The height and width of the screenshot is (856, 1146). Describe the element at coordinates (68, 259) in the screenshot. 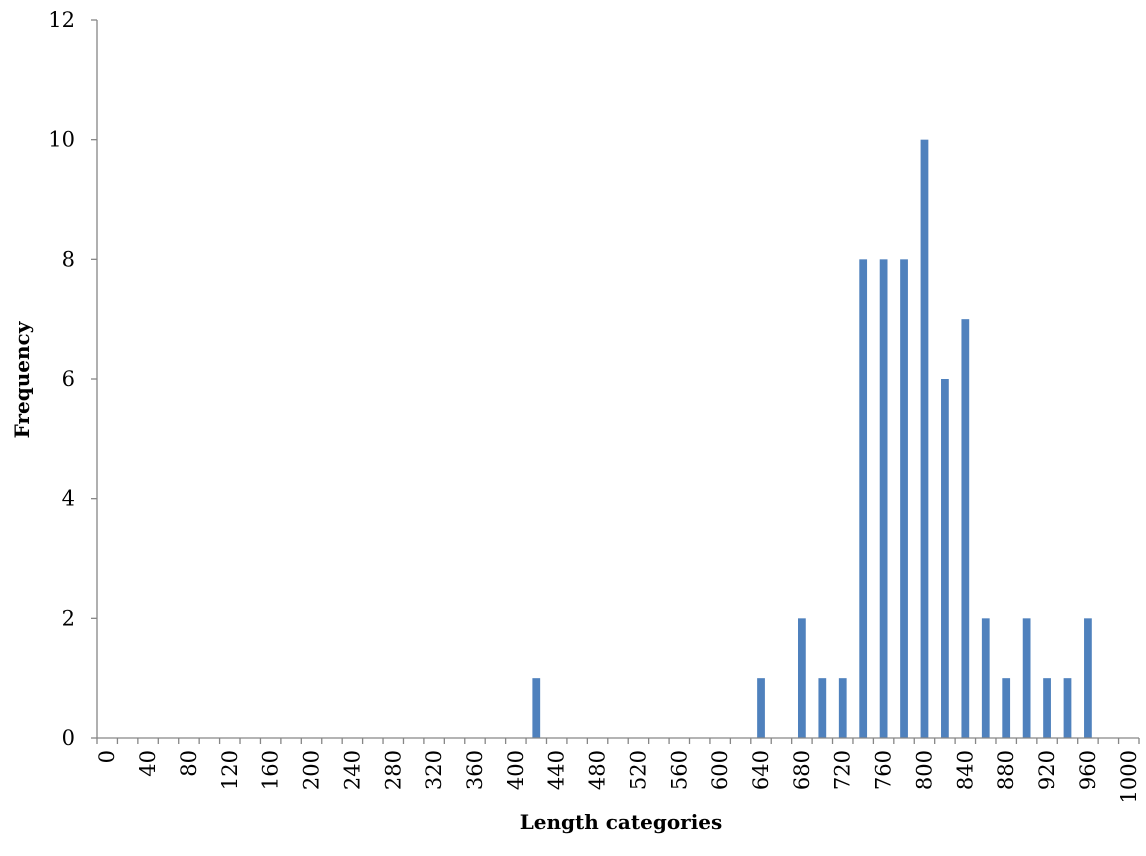

I see `y-tick-label: 8` at that location.